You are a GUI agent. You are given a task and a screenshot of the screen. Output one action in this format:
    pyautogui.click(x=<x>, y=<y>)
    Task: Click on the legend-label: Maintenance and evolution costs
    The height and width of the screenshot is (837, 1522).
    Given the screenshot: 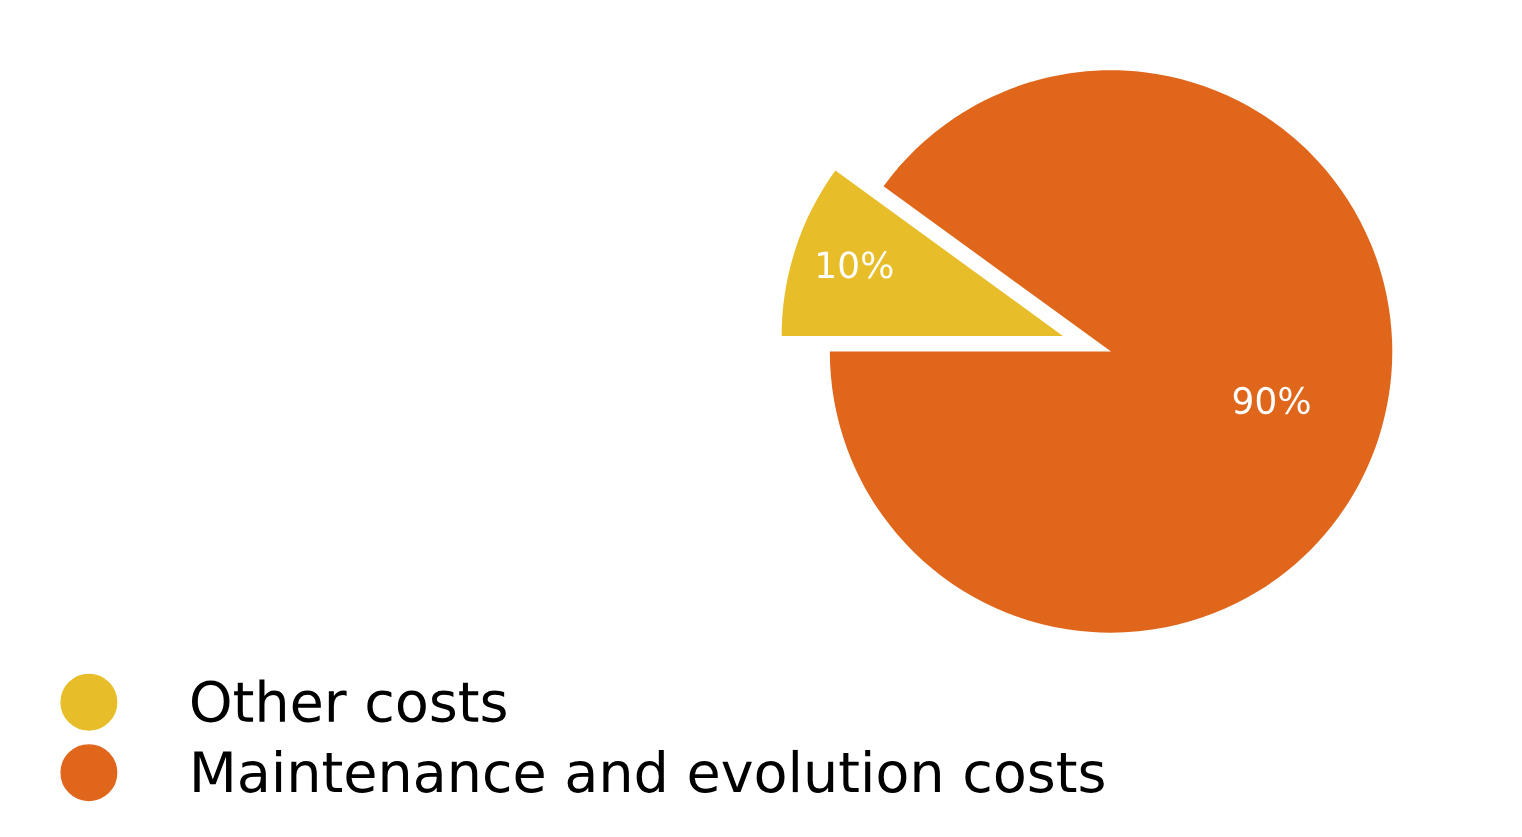 What is the action you would take?
    pyautogui.click(x=649, y=771)
    